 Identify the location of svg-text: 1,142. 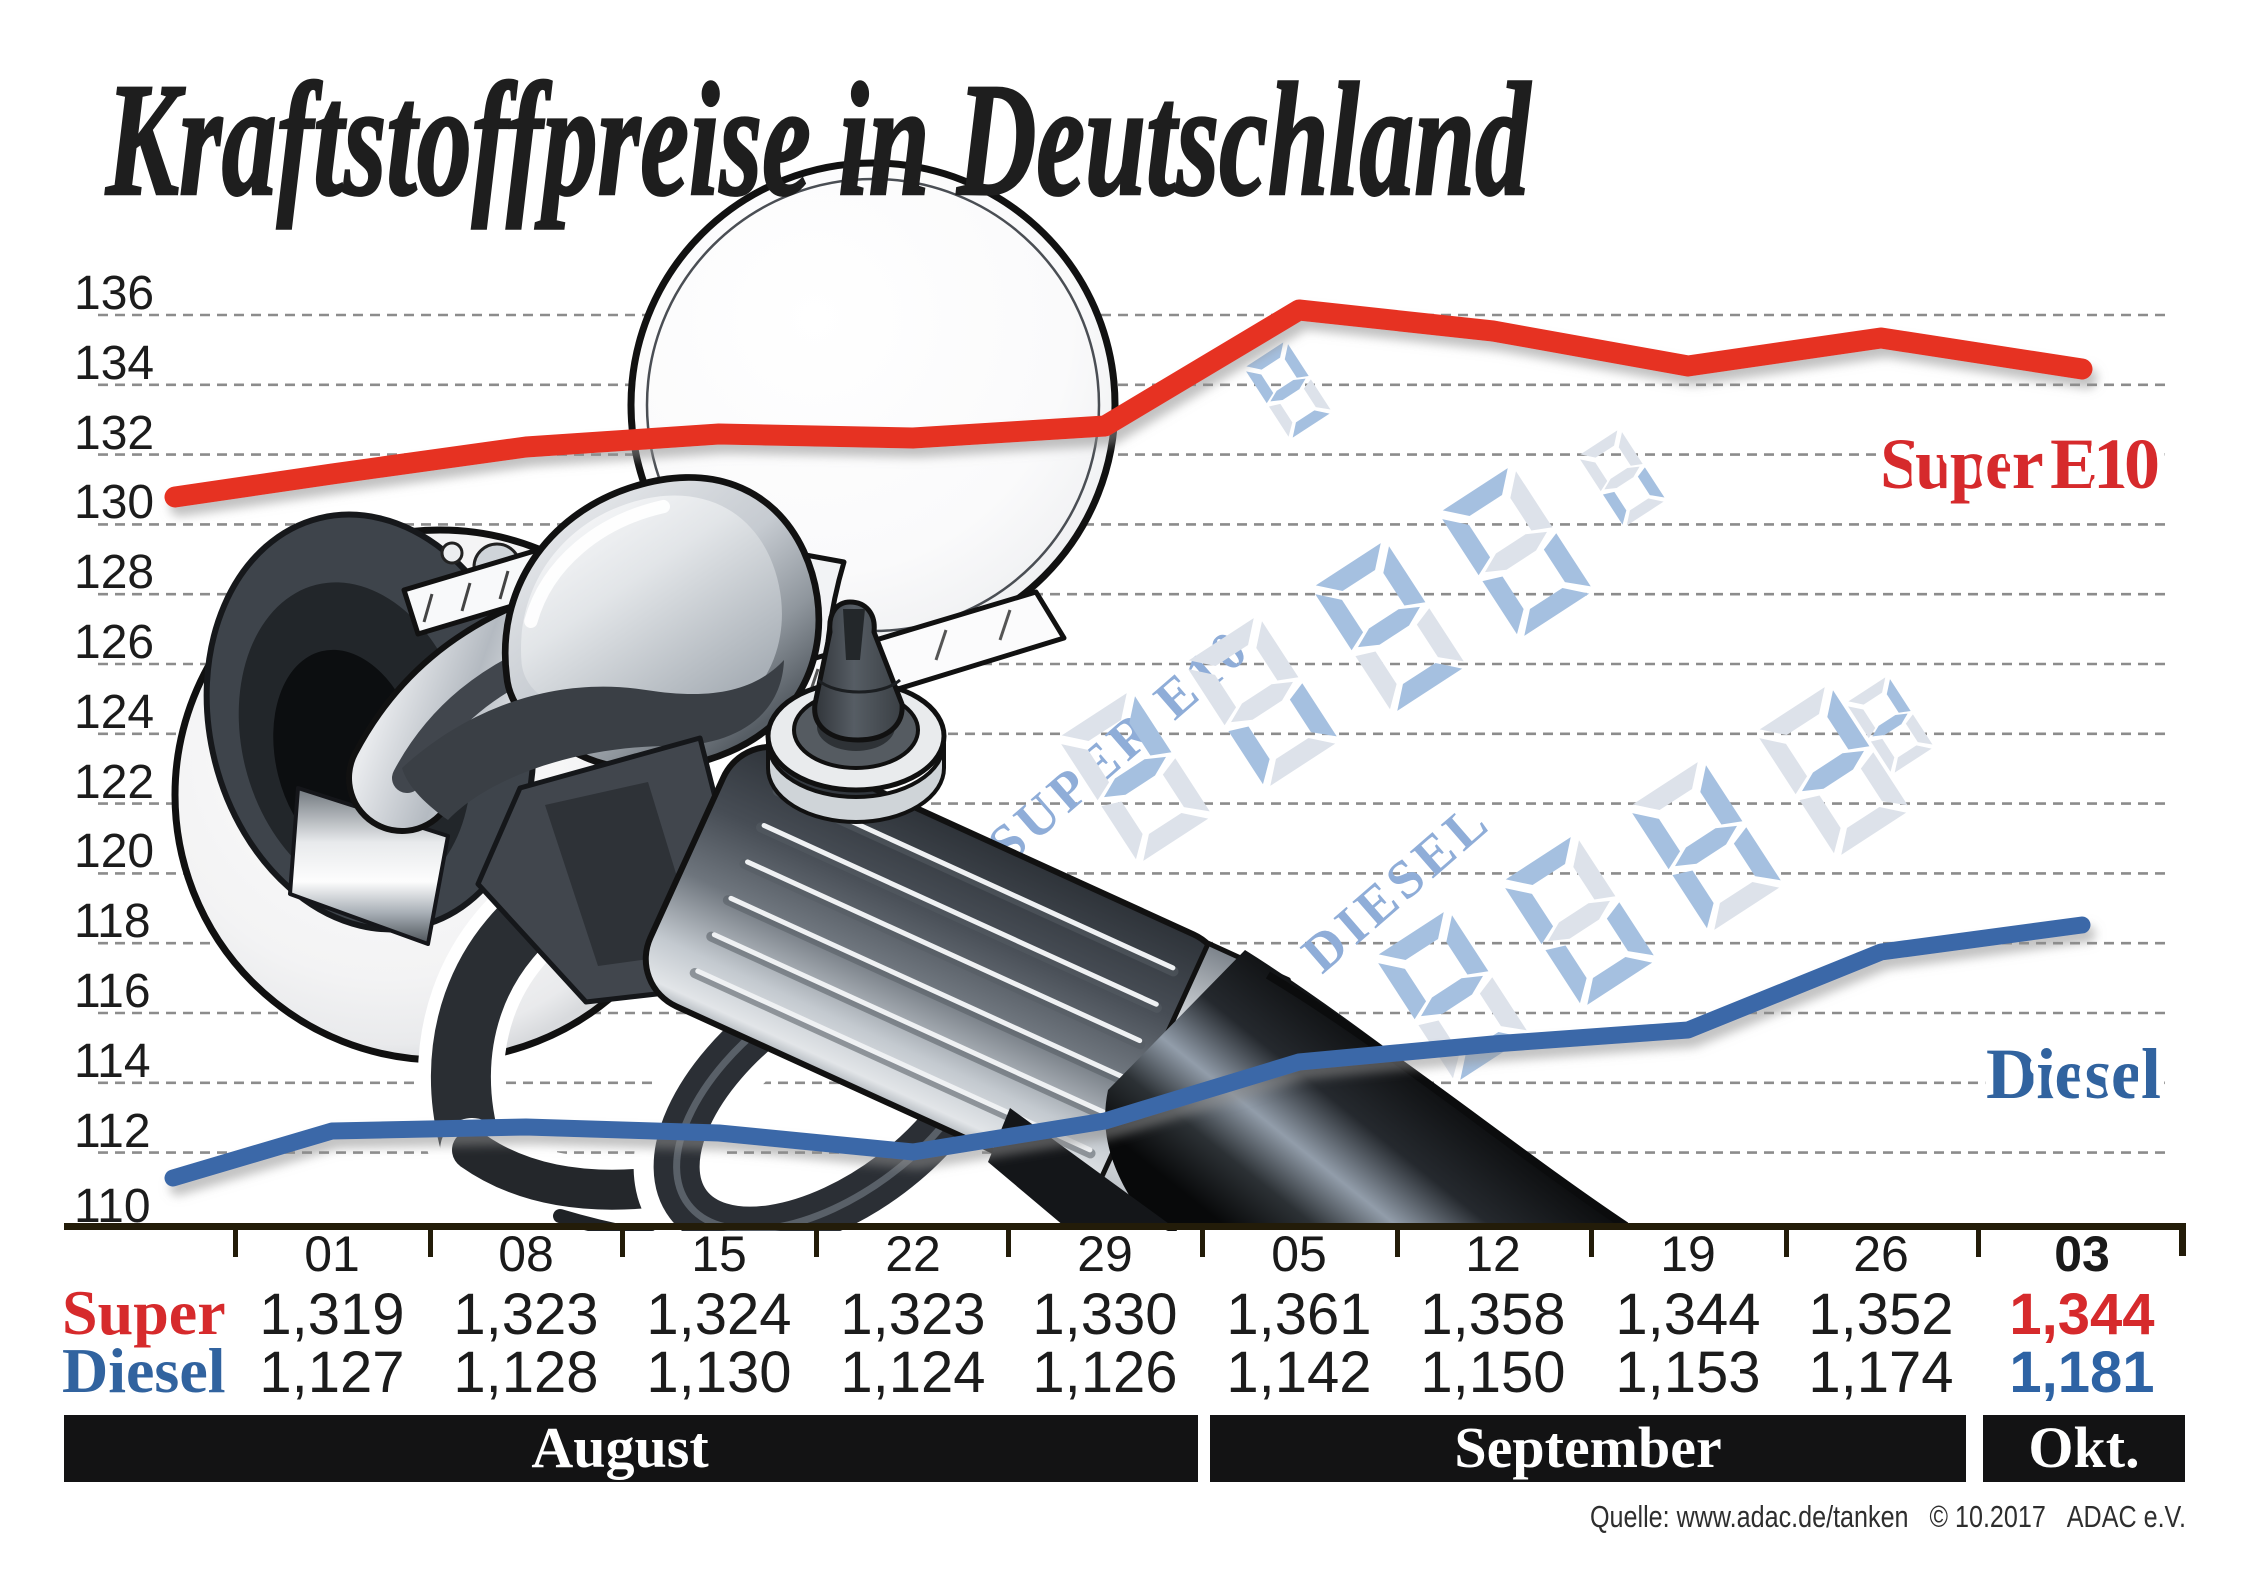
(1298, 1372).